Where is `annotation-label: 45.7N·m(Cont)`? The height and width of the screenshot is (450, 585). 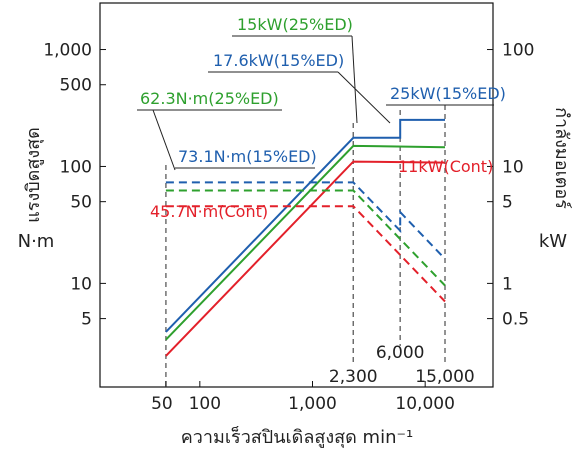 annotation-label: 45.7N·m(Cont) is located at coordinates (209, 211).